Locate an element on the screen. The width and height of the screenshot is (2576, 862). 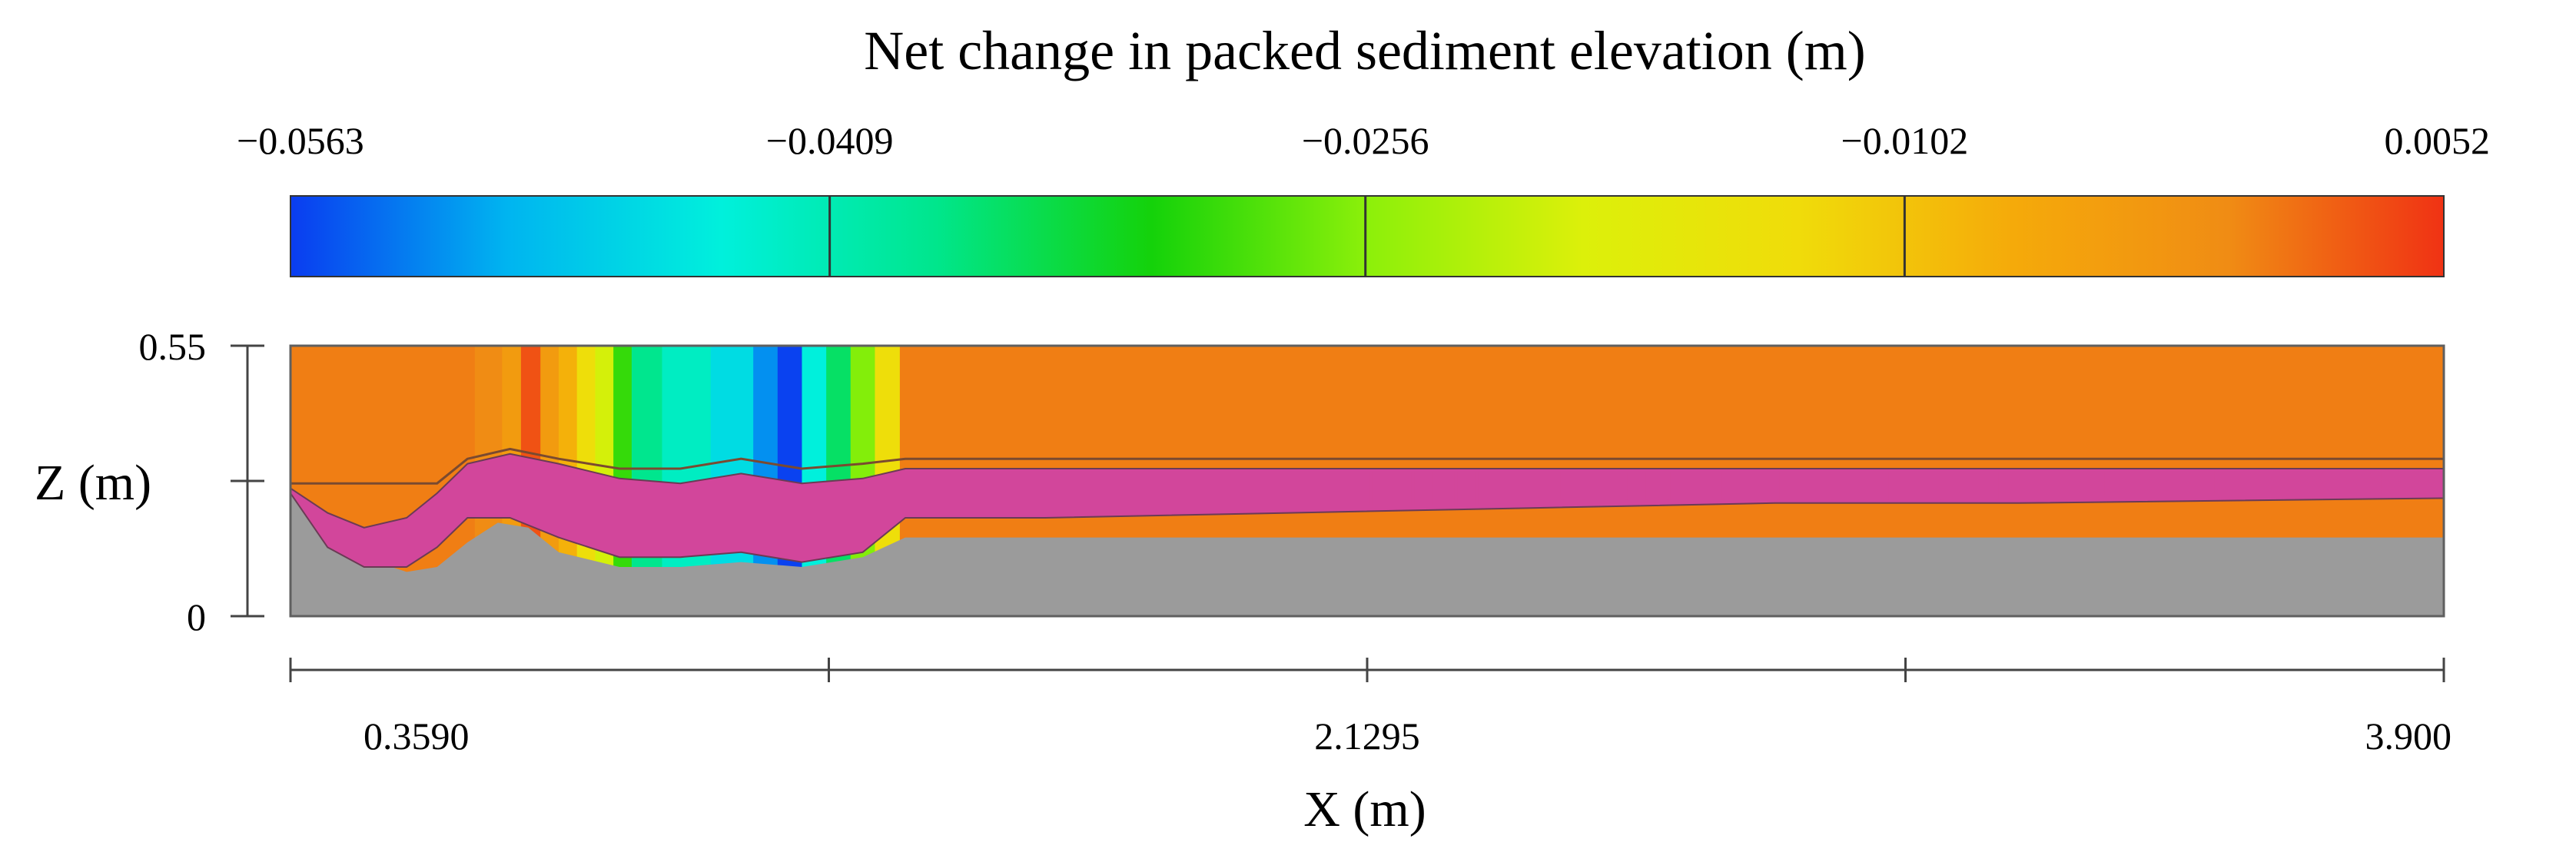
colorbar-tick-label: 0.0052 is located at coordinates (2438, 140).